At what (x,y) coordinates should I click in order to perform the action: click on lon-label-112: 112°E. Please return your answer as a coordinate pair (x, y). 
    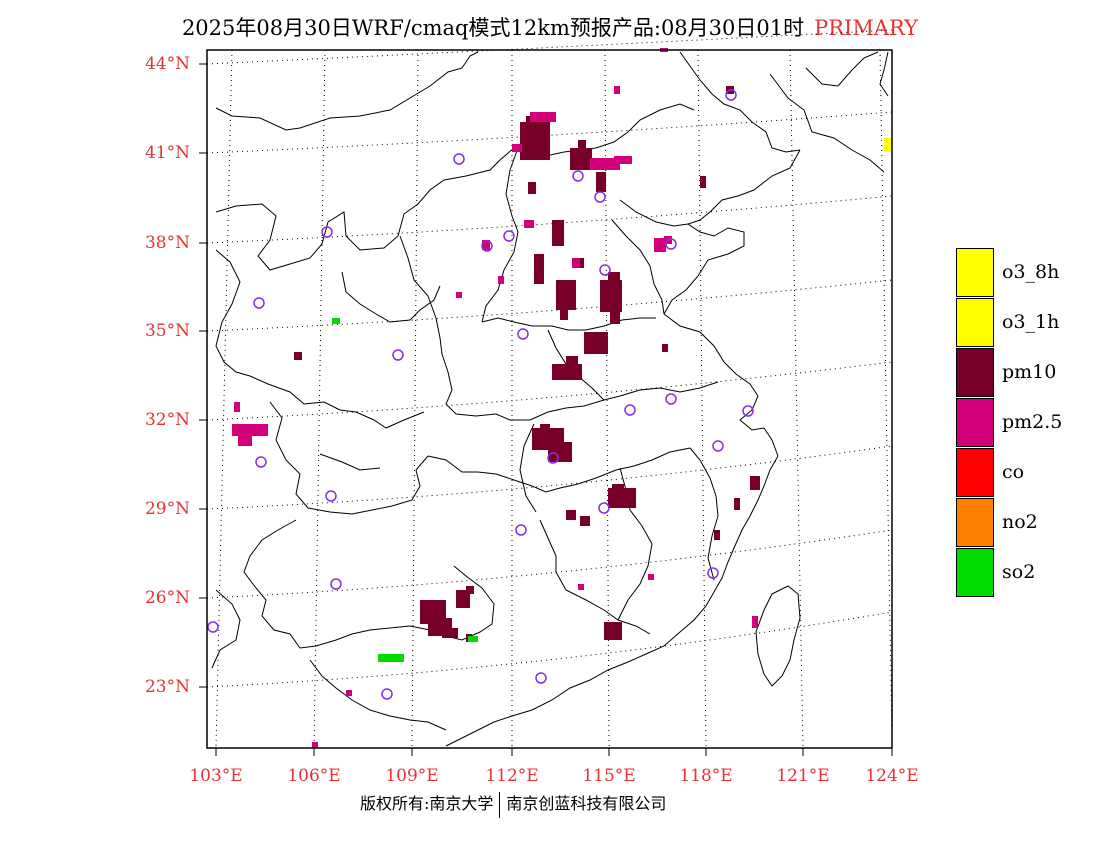
    Looking at the image, I should click on (512, 776).